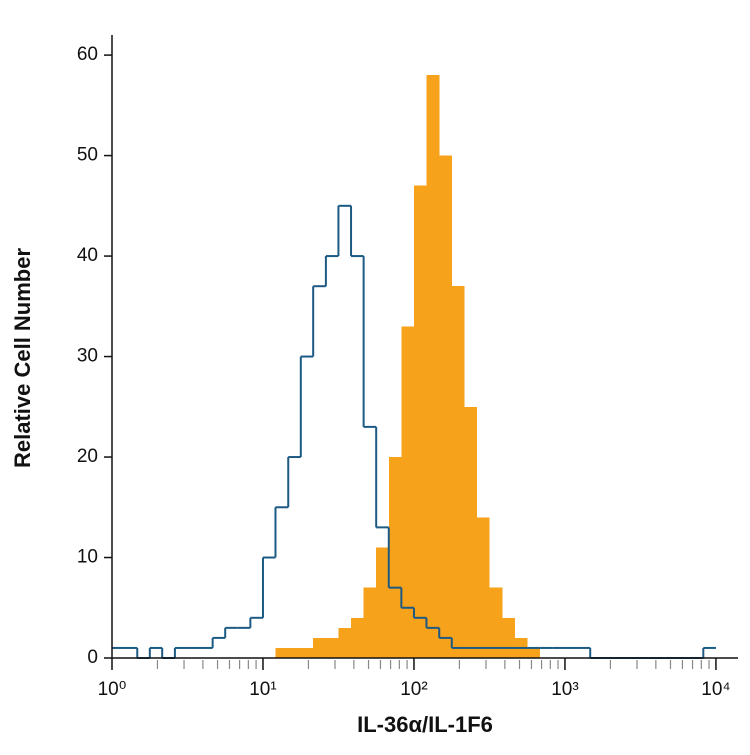  What do you see at coordinates (564, 689) in the screenshot?
I see `x-tick-label: 10³` at bounding box center [564, 689].